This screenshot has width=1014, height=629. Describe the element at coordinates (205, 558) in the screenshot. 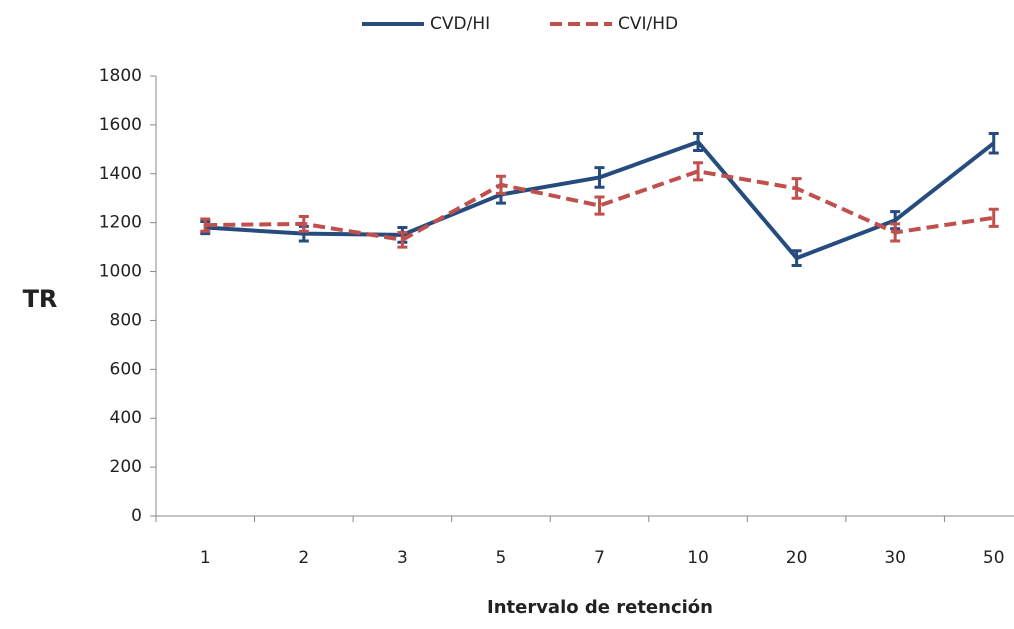

I see `x-tick-label: 1` at that location.